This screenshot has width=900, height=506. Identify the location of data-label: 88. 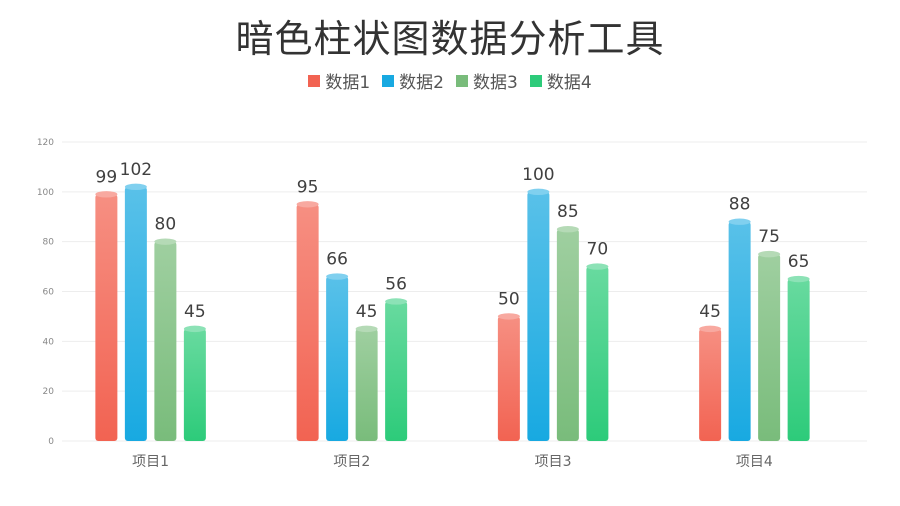
(740, 205).